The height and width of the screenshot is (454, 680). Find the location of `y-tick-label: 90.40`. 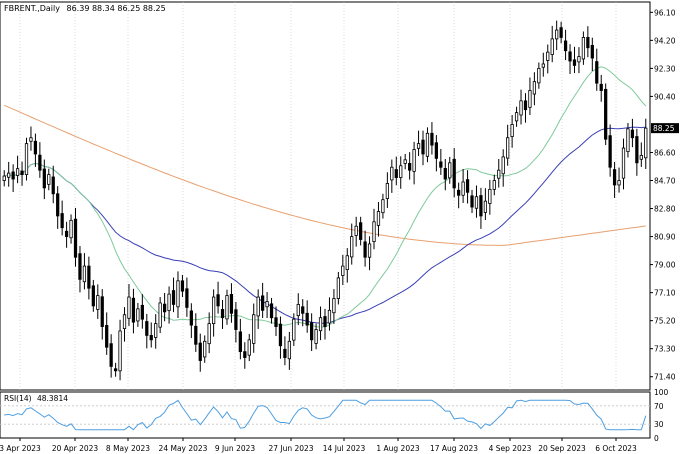

y-tick-label: 90.40 is located at coordinates (665, 96).